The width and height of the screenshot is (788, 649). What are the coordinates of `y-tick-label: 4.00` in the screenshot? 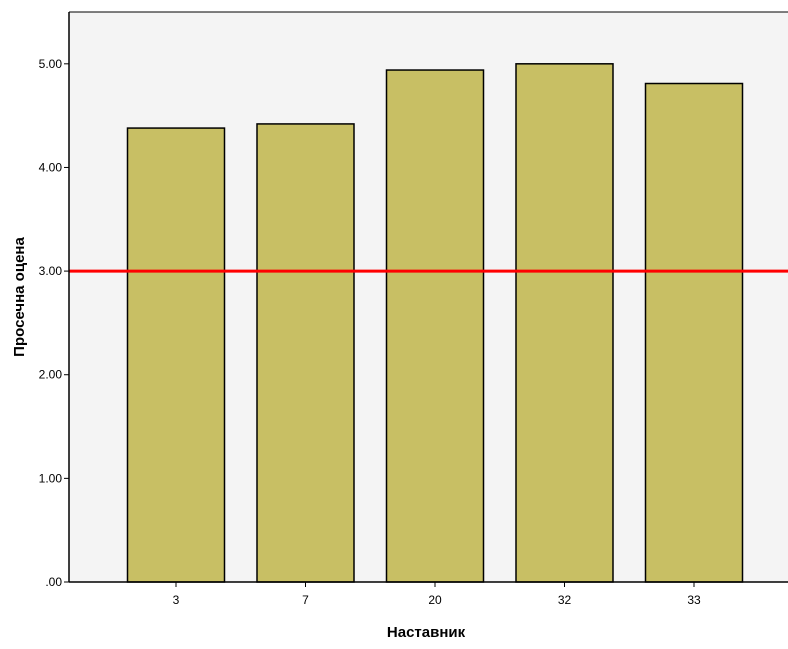 It's located at (51, 167).